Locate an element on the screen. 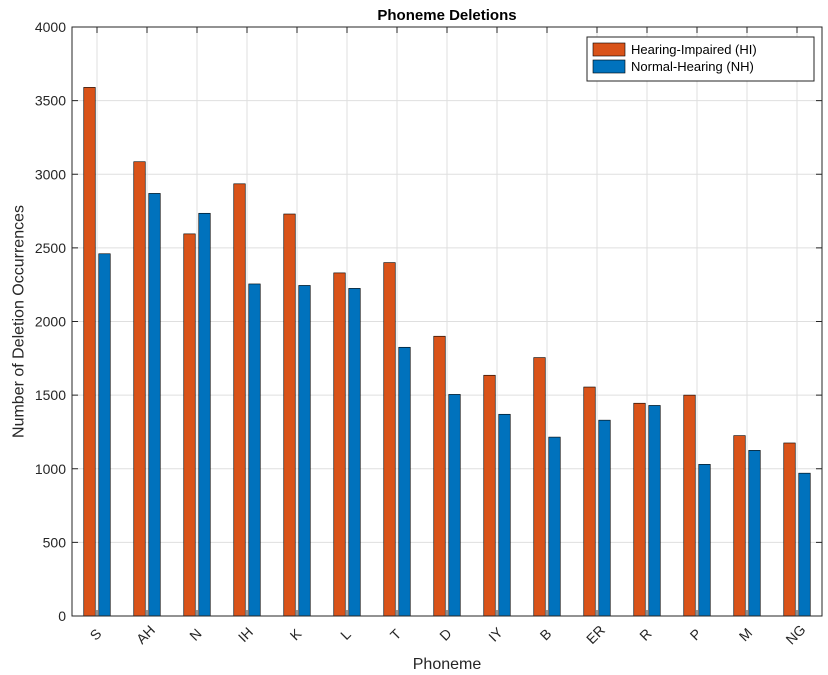 The height and width of the screenshot is (675, 828). x-tick-label: D is located at coordinates (445, 634).